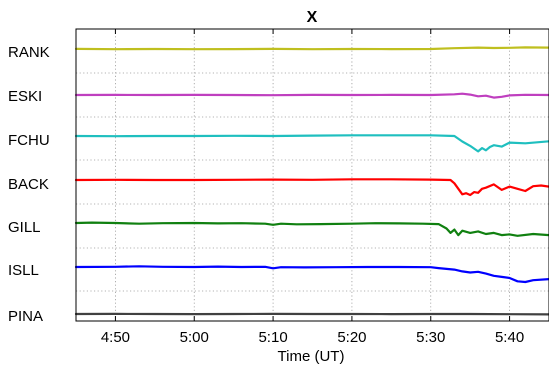  I want to click on station-label-fchu: FCHU, so click(29, 140).